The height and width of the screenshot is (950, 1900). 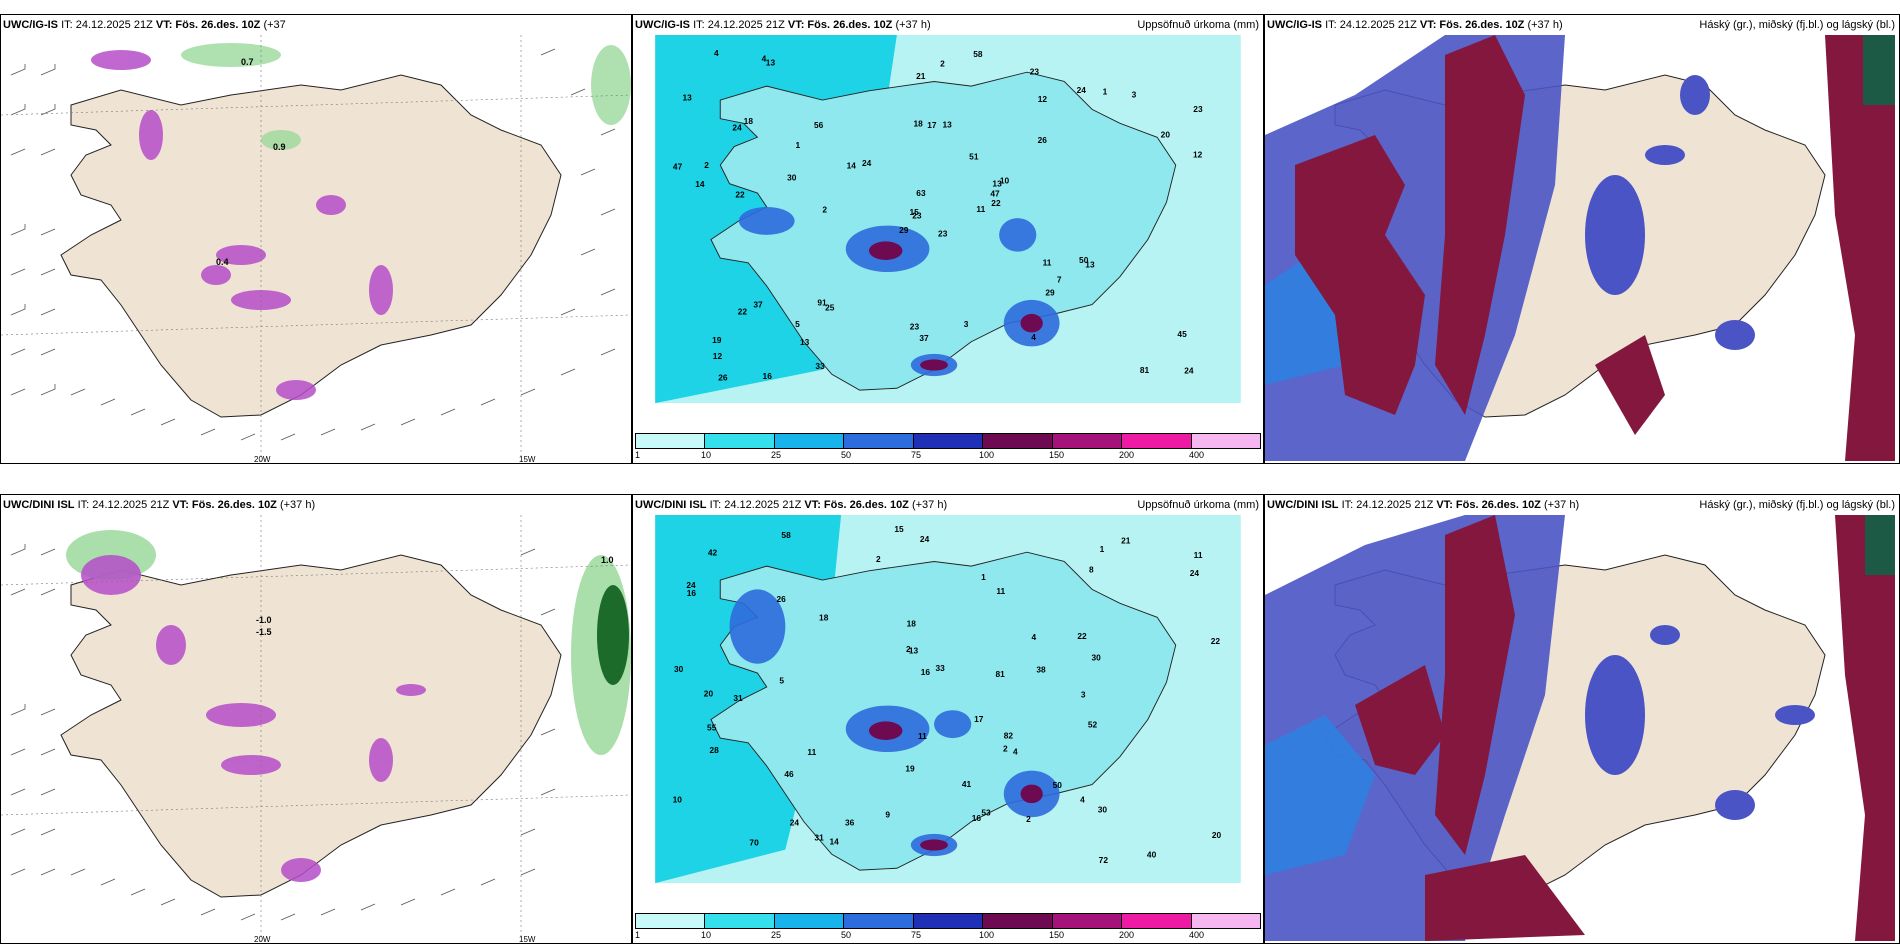 I want to click on low-cloud, so click(x=1320, y=795).